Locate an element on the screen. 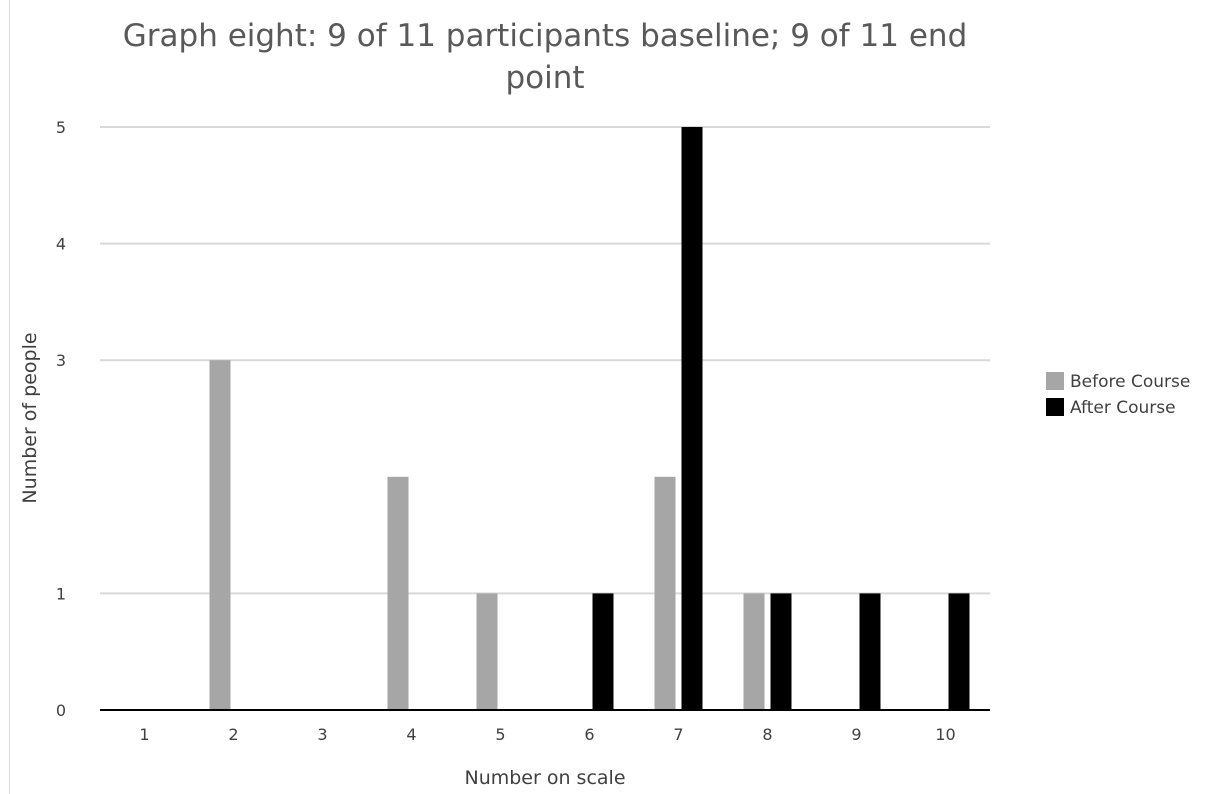 The image size is (1230, 794). y-tick-label: 0 is located at coordinates (61, 710).